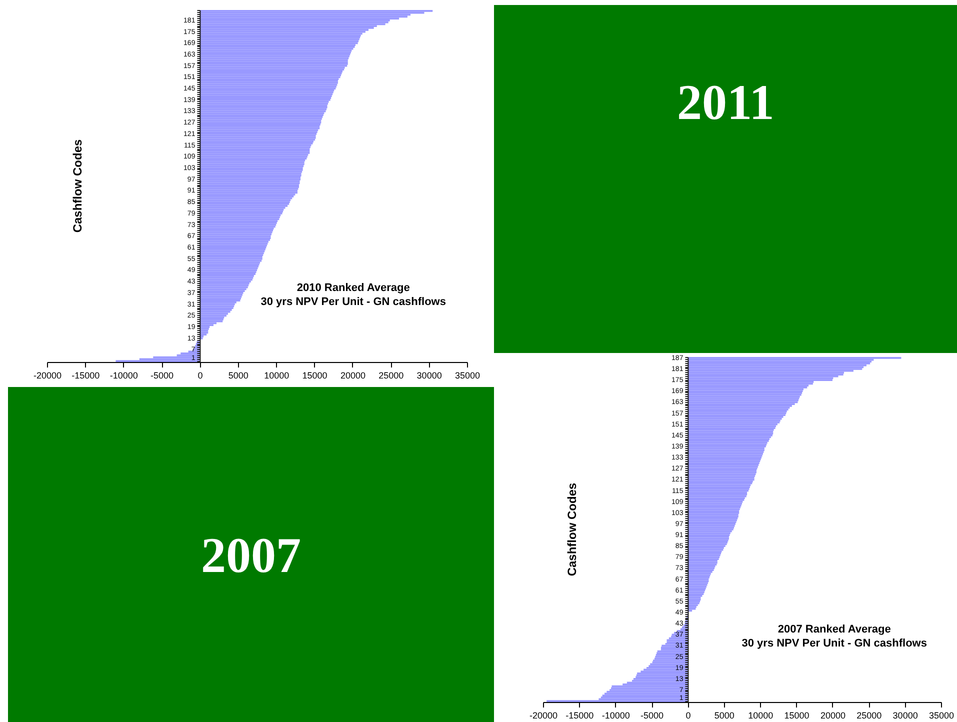  Describe the element at coordinates (251, 555) in the screenshot. I see `text: 2007` at that location.